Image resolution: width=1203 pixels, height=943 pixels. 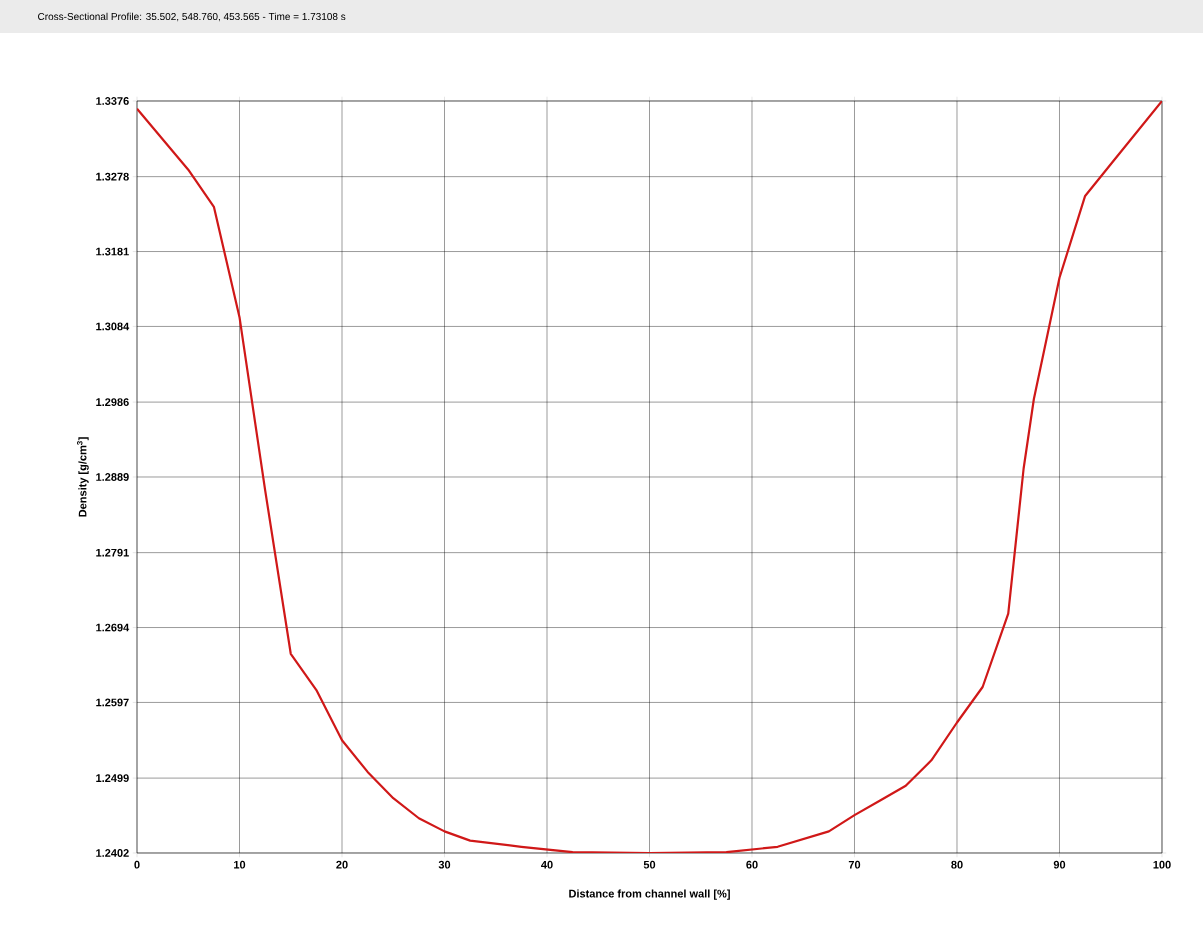 What do you see at coordinates (444, 864) in the screenshot?
I see `x-tick-label: 30` at bounding box center [444, 864].